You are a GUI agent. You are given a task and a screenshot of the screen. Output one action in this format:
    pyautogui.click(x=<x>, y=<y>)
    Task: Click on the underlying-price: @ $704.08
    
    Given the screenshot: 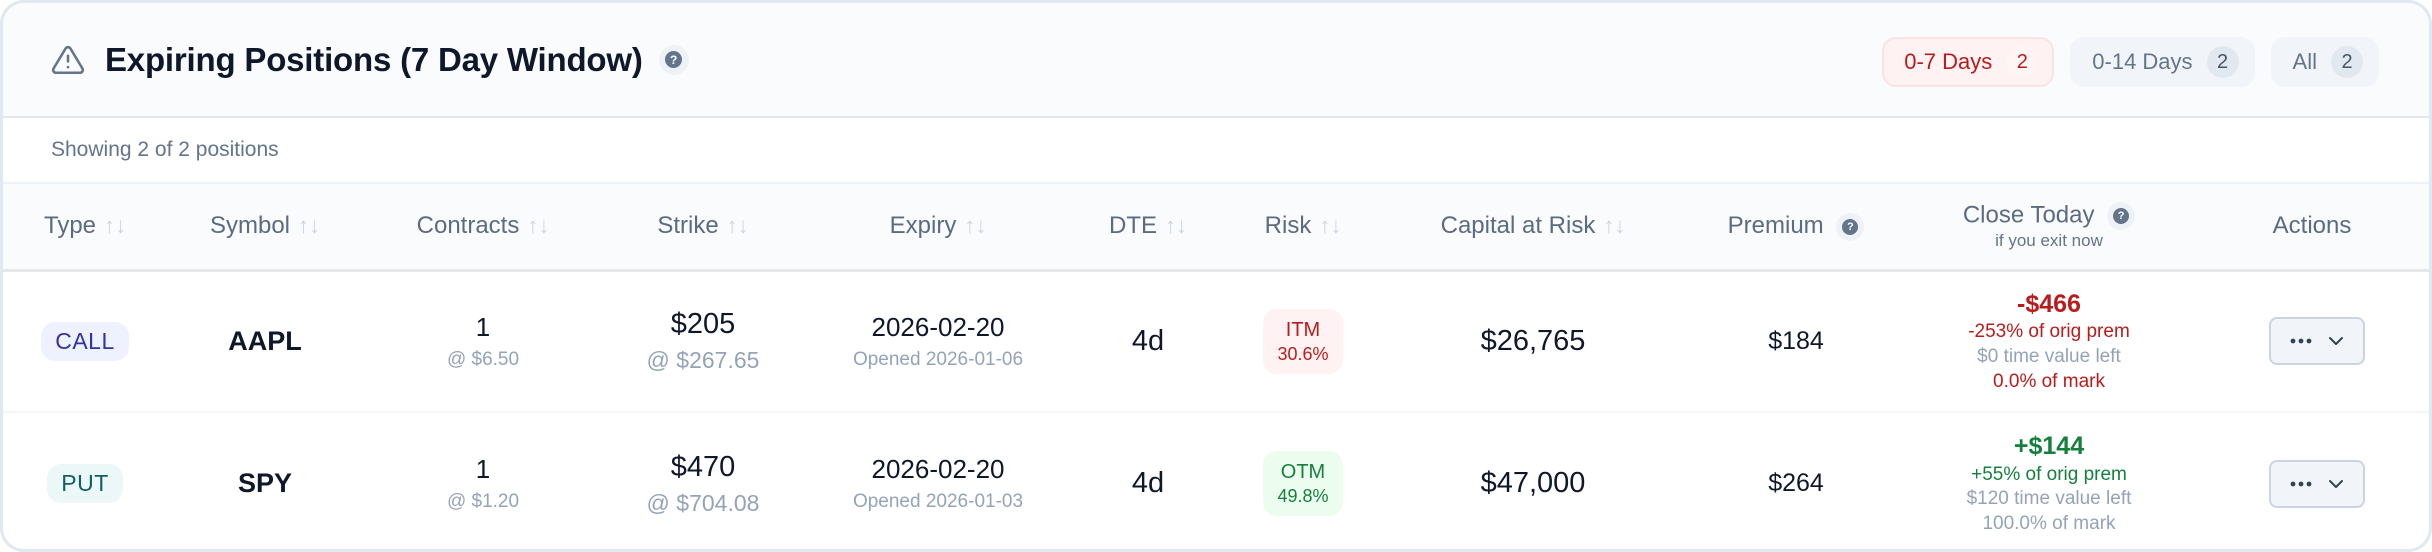 What is the action you would take?
    pyautogui.click(x=703, y=502)
    